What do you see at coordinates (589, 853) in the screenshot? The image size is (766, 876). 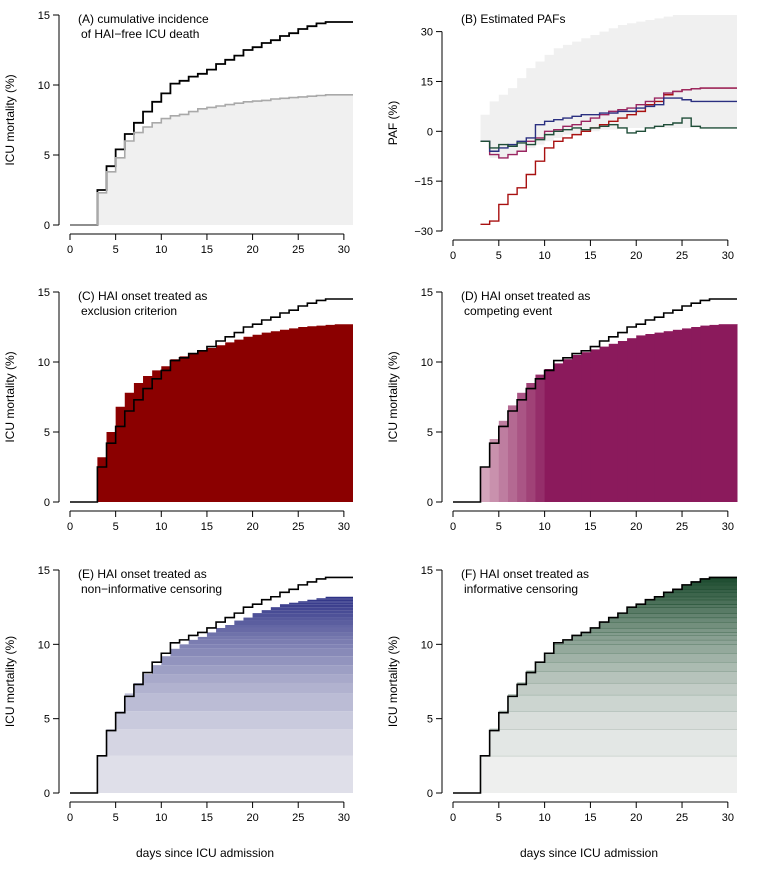 I see `x-axis-label-right: days since ICU admission` at bounding box center [589, 853].